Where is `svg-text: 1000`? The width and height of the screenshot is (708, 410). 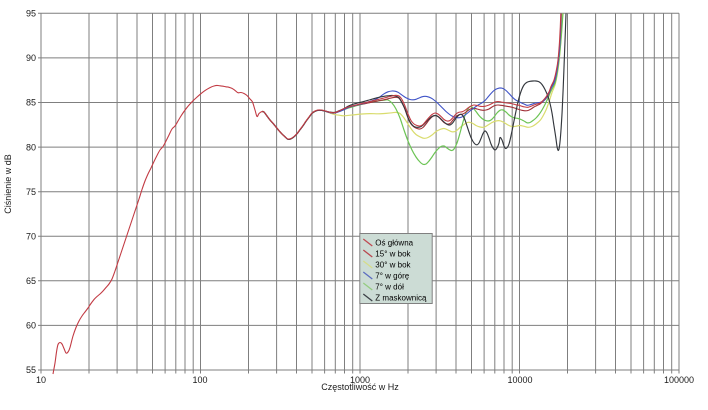 svg-text: 1000 is located at coordinates (360, 380).